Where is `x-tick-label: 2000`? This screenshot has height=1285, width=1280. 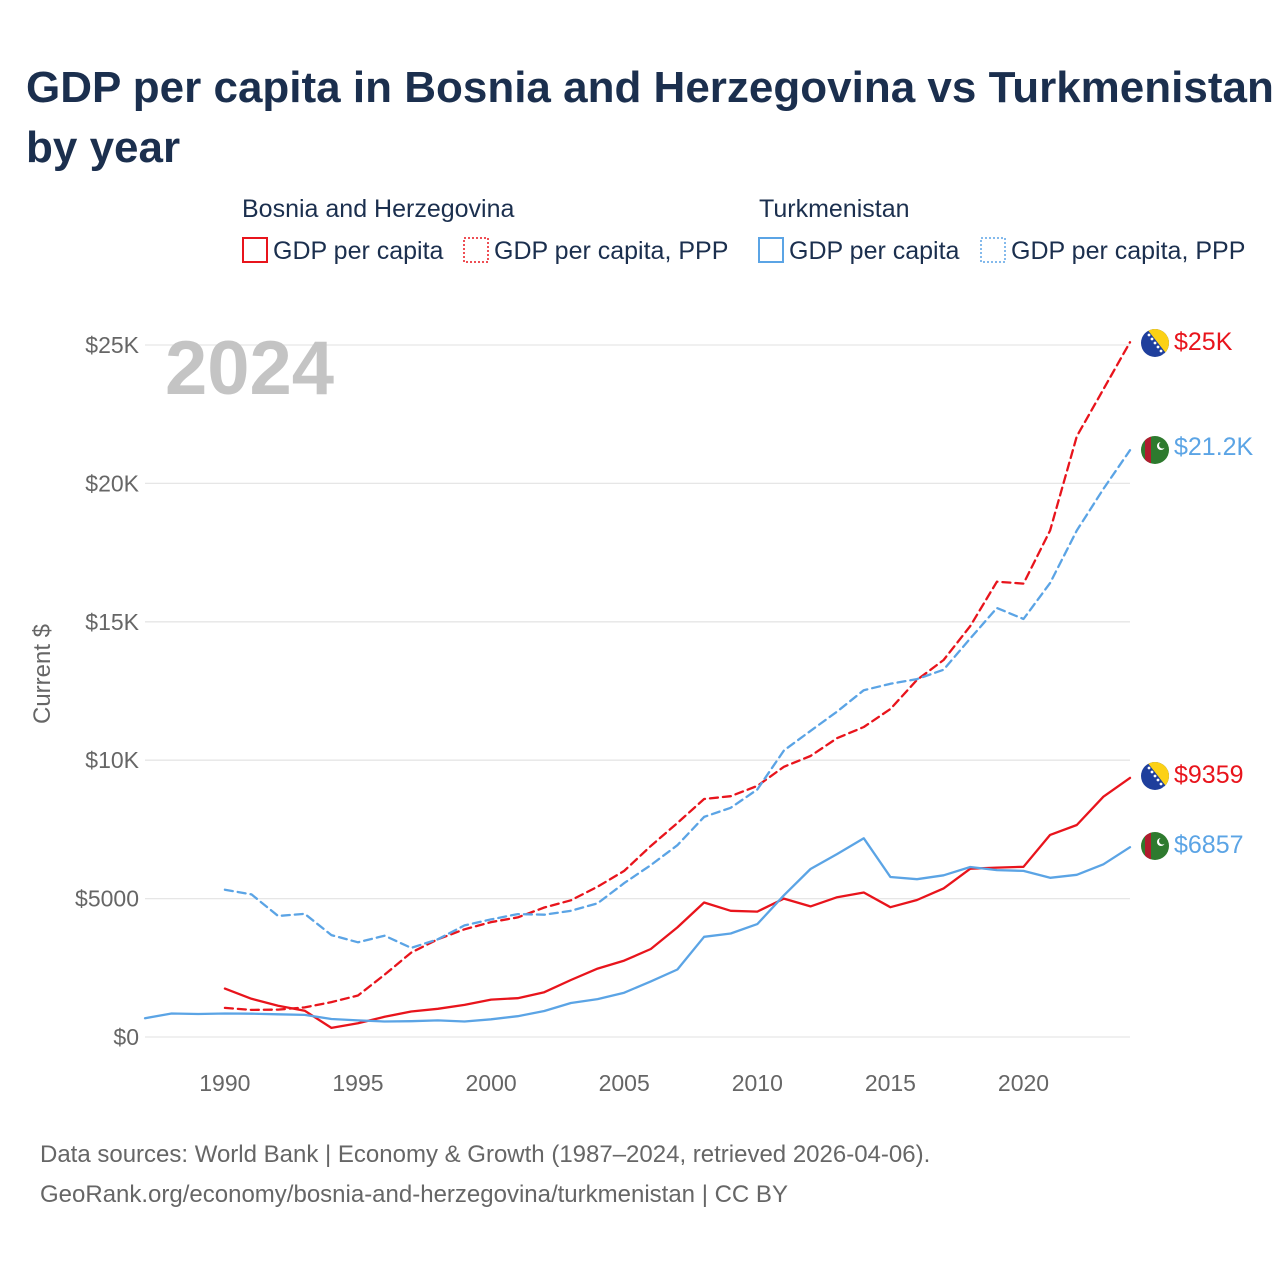 x-tick-label: 2000 is located at coordinates (490, 1083).